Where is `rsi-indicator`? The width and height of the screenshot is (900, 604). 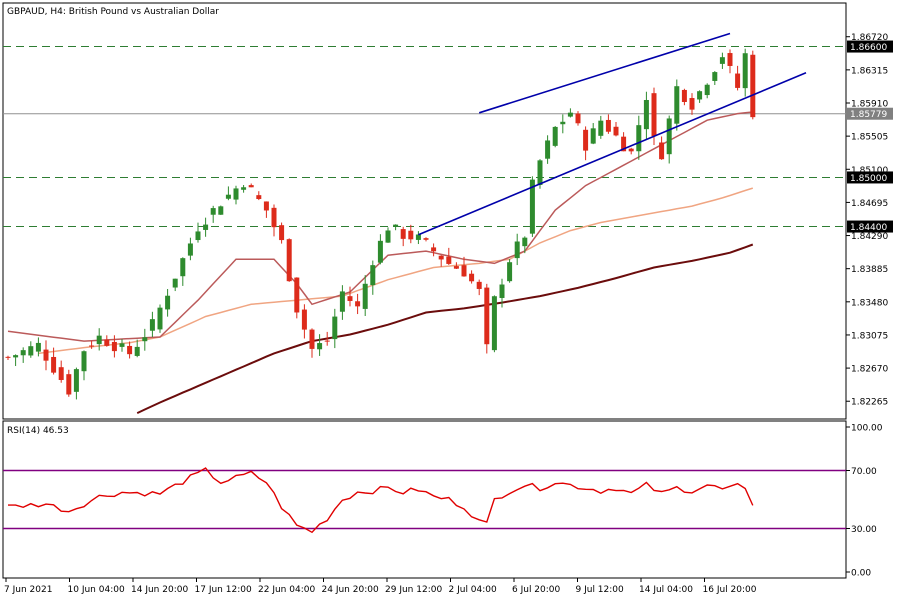 rsi-indicator is located at coordinates (424, 500).